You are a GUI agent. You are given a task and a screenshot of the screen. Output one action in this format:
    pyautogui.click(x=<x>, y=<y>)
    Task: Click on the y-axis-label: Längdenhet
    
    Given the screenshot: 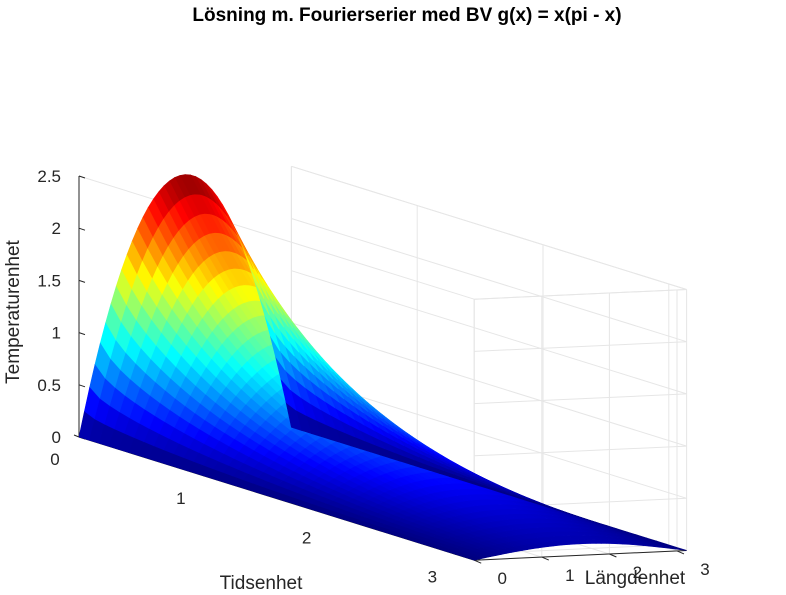 What is the action you would take?
    pyautogui.click(x=635, y=578)
    